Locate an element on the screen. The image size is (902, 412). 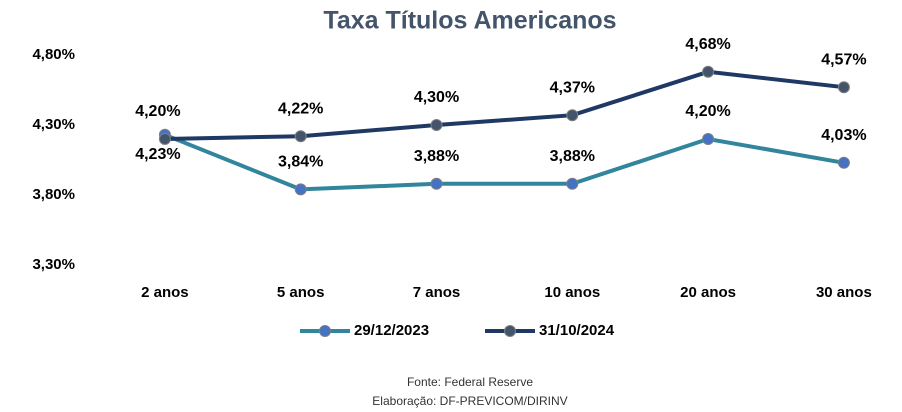
x-tick-label: 20 anos is located at coordinates (708, 292).